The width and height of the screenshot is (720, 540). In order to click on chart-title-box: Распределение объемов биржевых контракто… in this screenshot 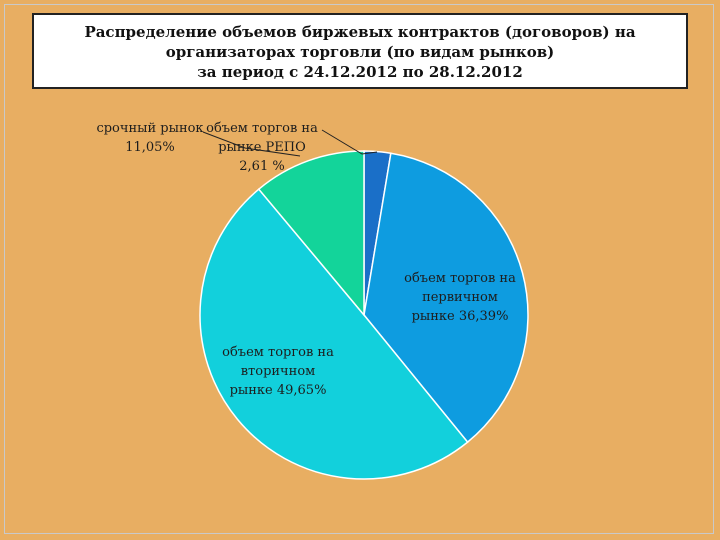, I will do `click(360, 51)`.